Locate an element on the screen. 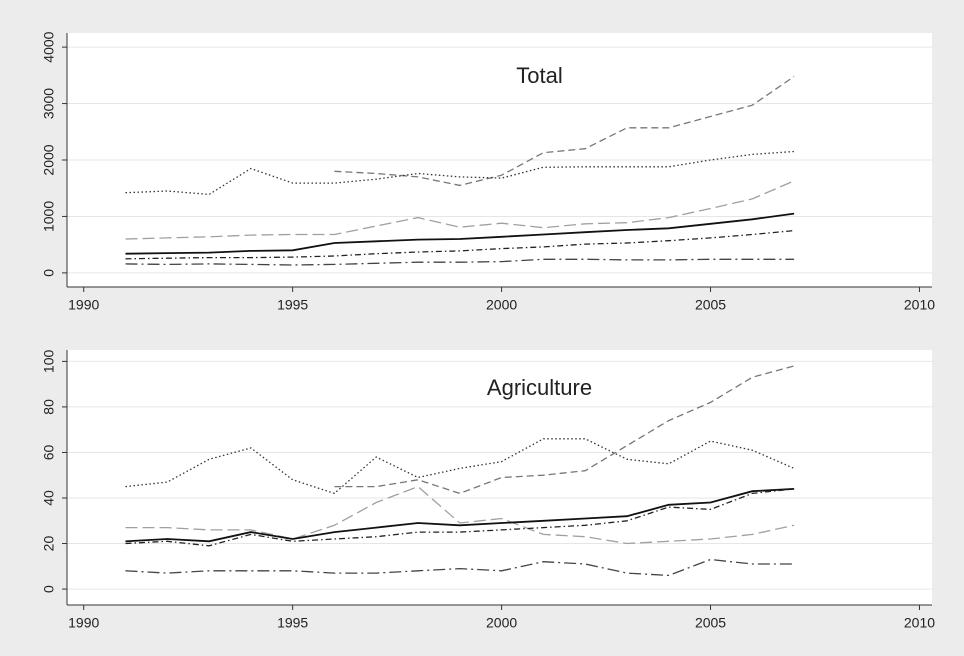 This screenshot has width=964, height=656. y-tick-label: 60 is located at coordinates (49, 452).